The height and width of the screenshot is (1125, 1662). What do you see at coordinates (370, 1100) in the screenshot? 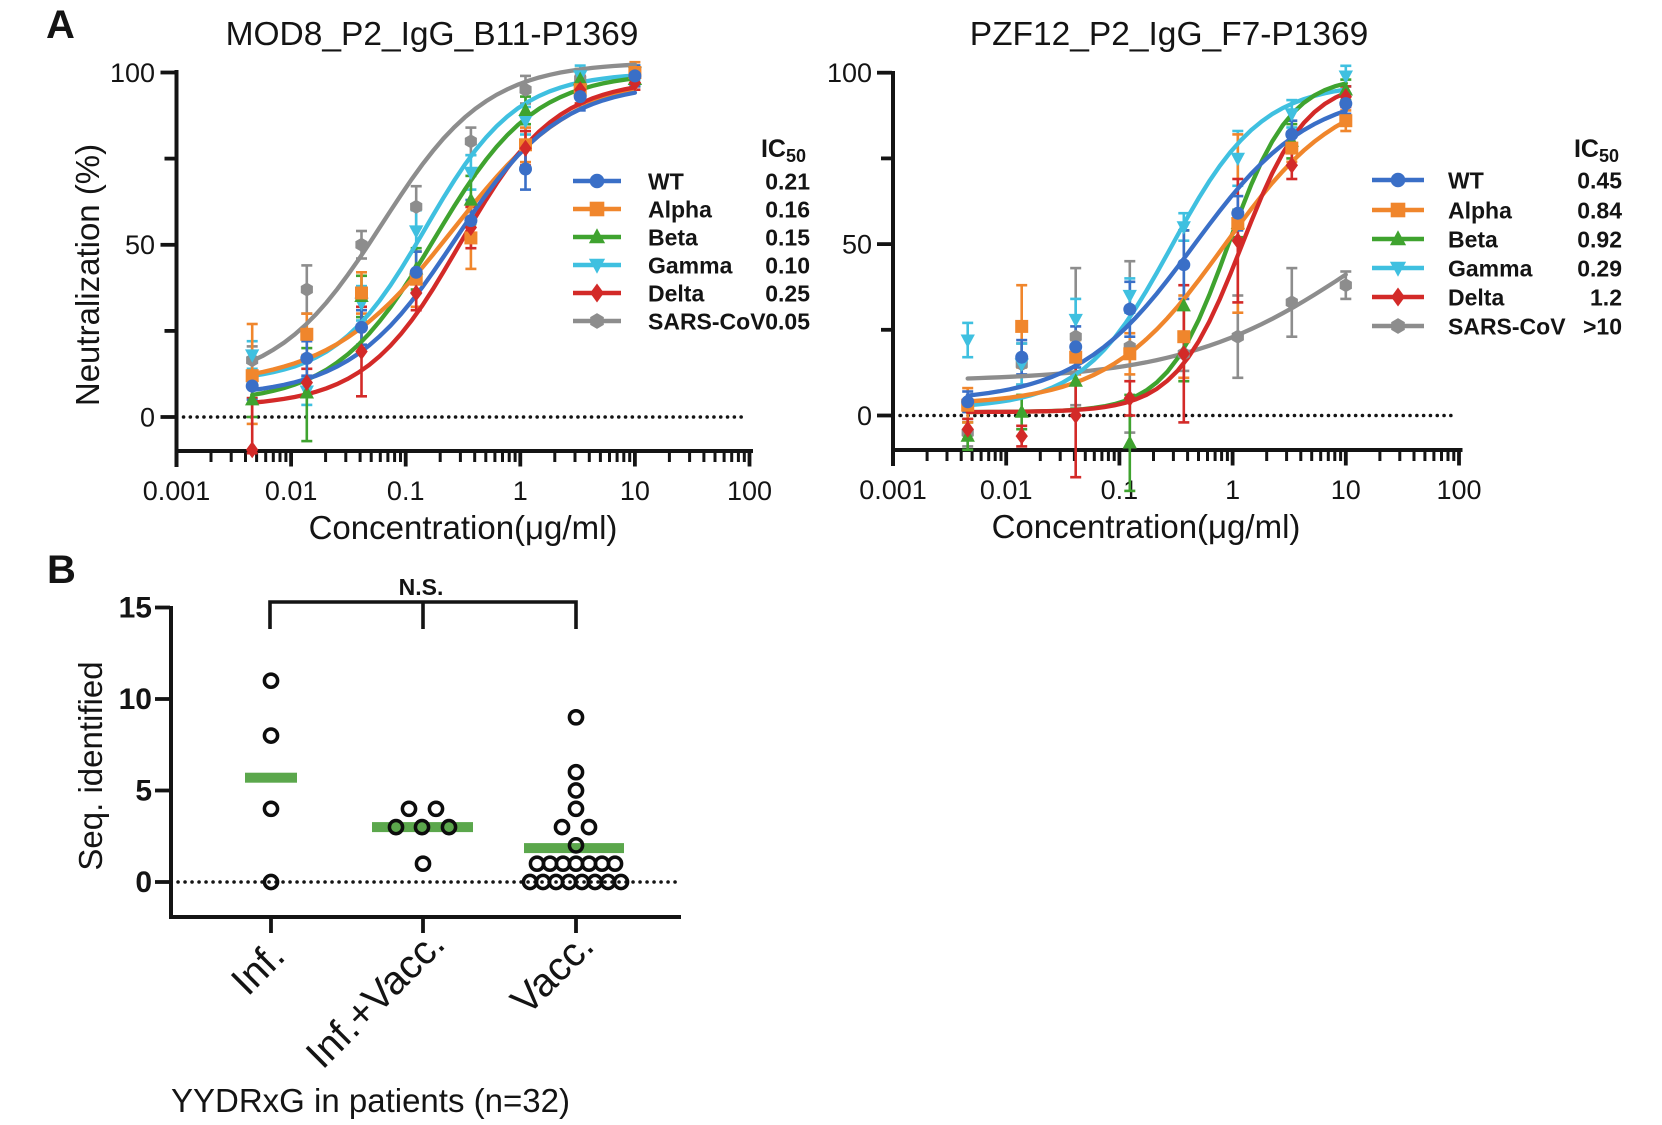
I see `svg-text: YYDRxG in patients (n=32)` at bounding box center [370, 1100].